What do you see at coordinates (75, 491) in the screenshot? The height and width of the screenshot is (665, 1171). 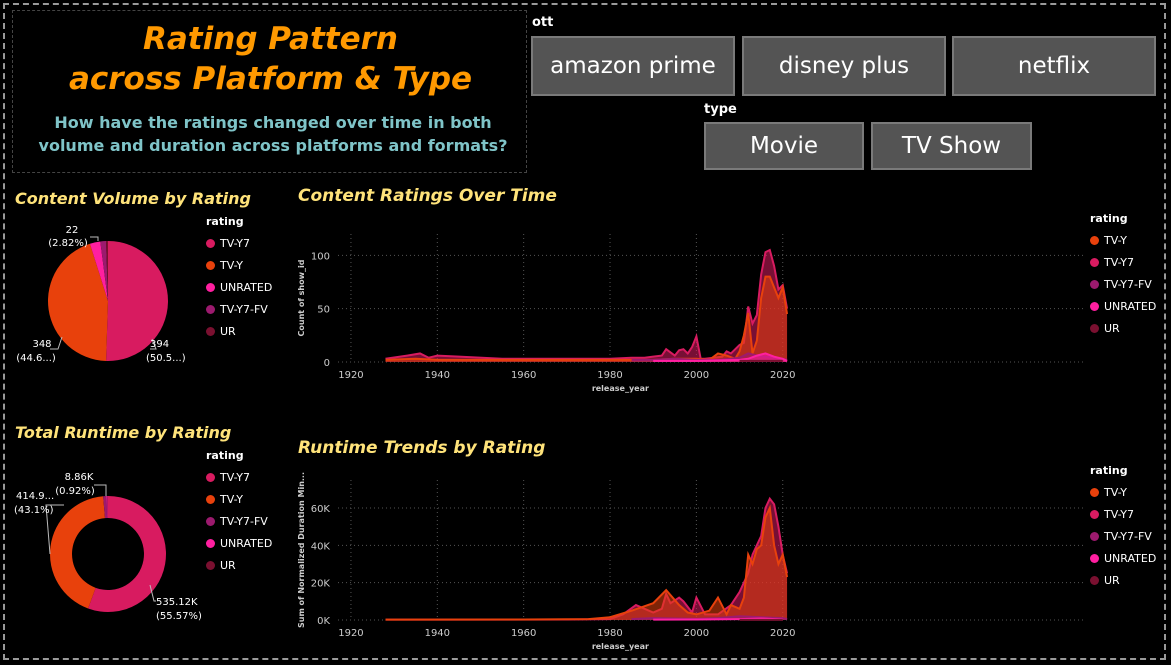 I see `runtime-label-top-pct: (0.92%)` at bounding box center [75, 491].